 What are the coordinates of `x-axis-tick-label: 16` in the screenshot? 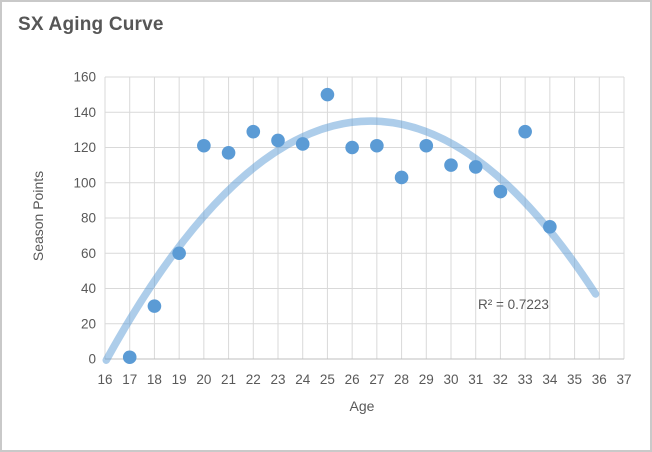 It's located at (104, 379).